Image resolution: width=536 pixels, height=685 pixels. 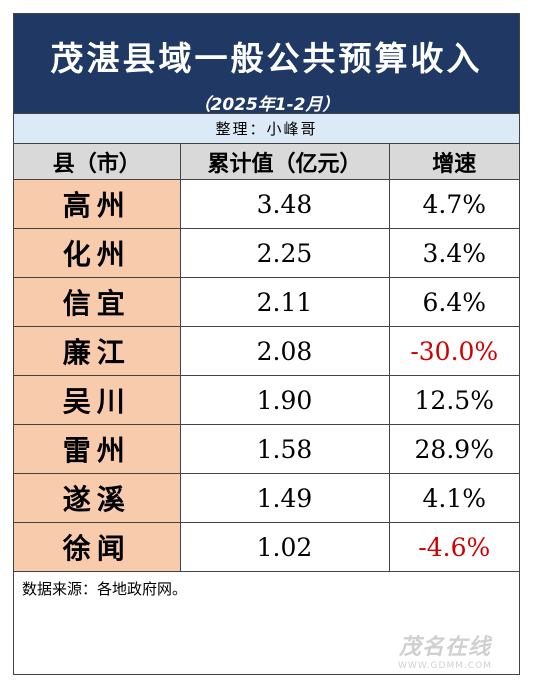 What do you see at coordinates (453, 204) in the screenshot?
I see `growth-cell: 4.7%` at bounding box center [453, 204].